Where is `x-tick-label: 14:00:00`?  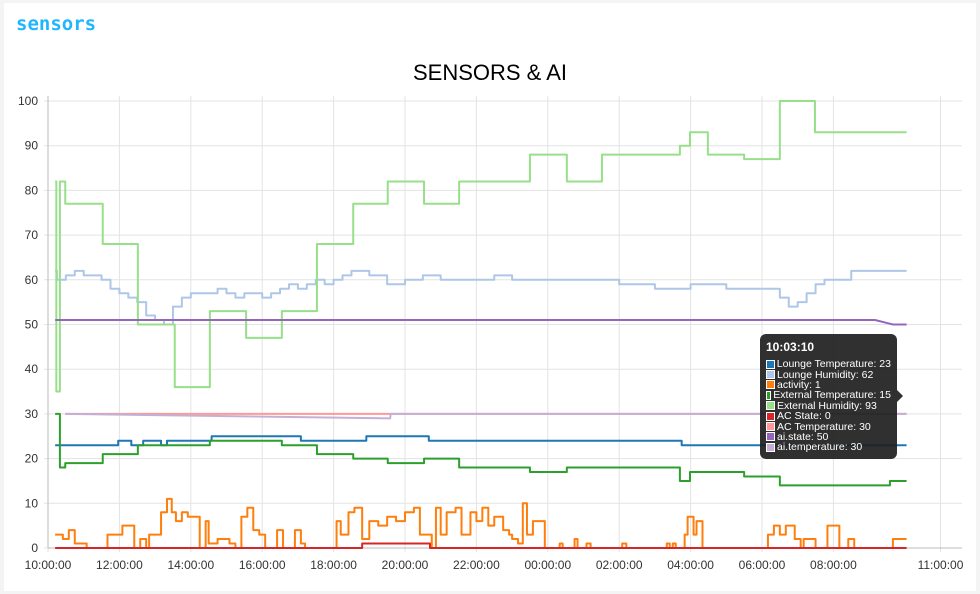
x-tick-label: 14:00:00 is located at coordinates (190, 565).